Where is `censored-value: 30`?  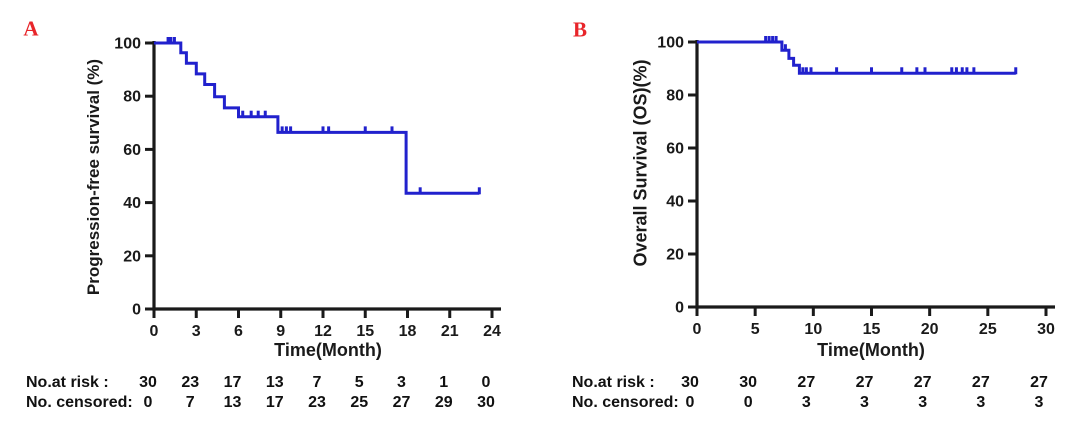 censored-value: 30 is located at coordinates (486, 402).